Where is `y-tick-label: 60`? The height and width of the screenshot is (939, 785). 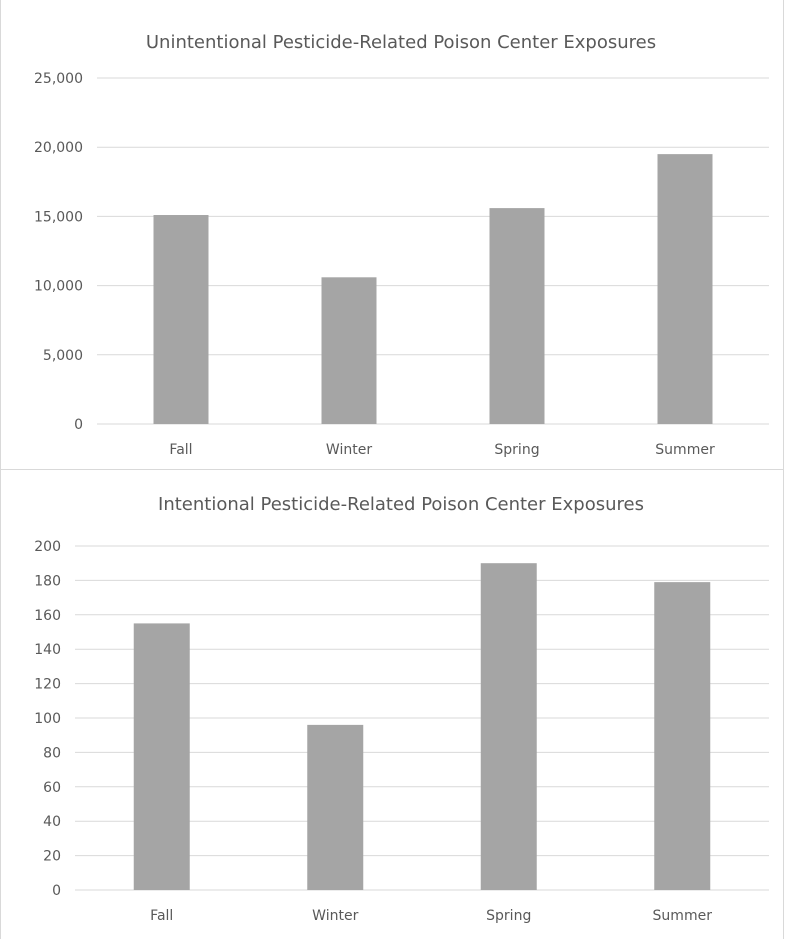
y-tick-label: 60 is located at coordinates (52, 788).